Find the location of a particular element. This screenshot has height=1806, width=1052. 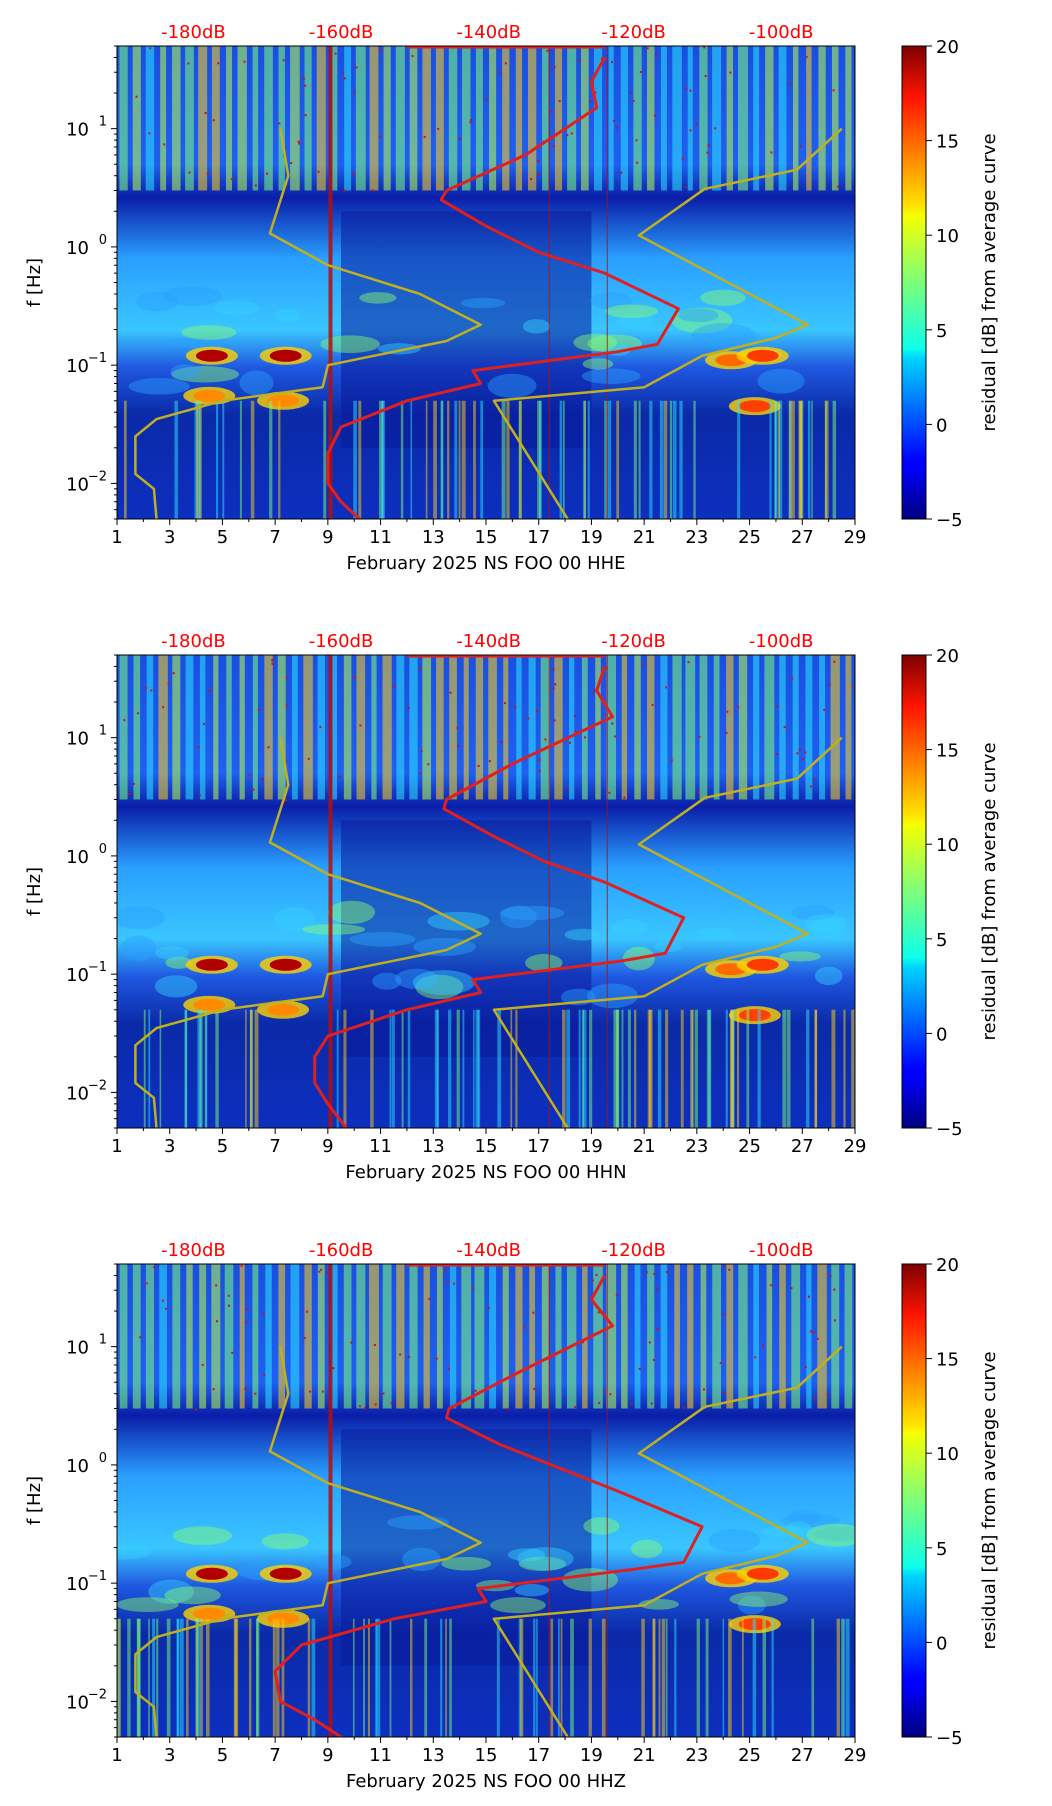

colorbar-tick-label: 20 is located at coordinates (947, 47).